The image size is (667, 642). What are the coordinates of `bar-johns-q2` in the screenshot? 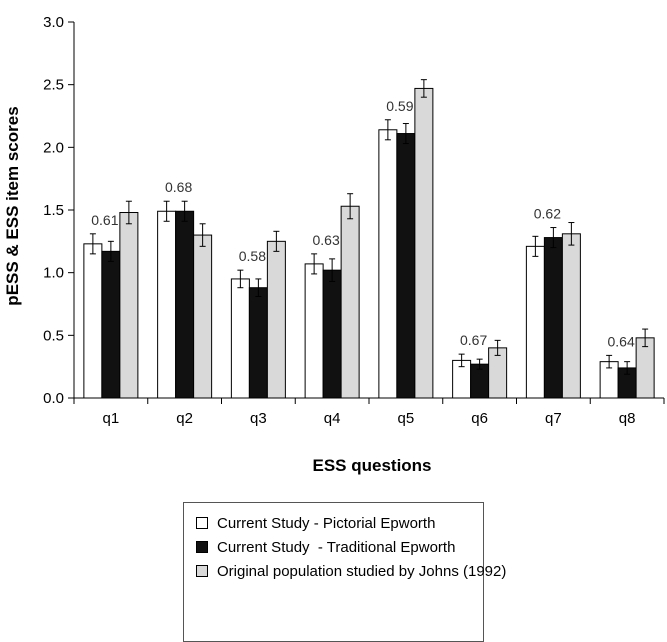 It's located at (203, 316).